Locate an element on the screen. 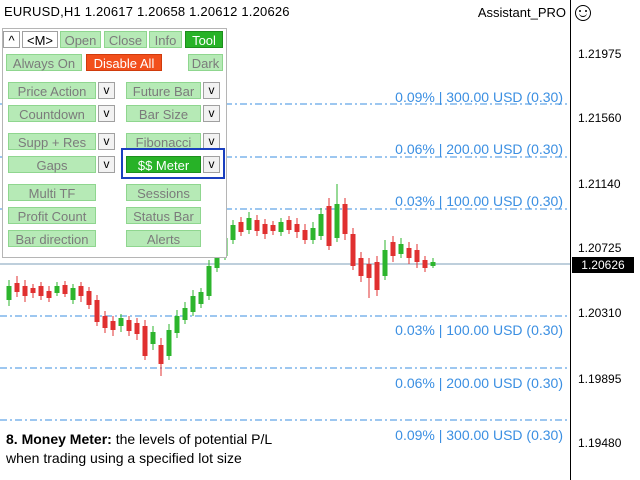 The width and height of the screenshot is (640, 480). close-button: Close is located at coordinates (125, 39).